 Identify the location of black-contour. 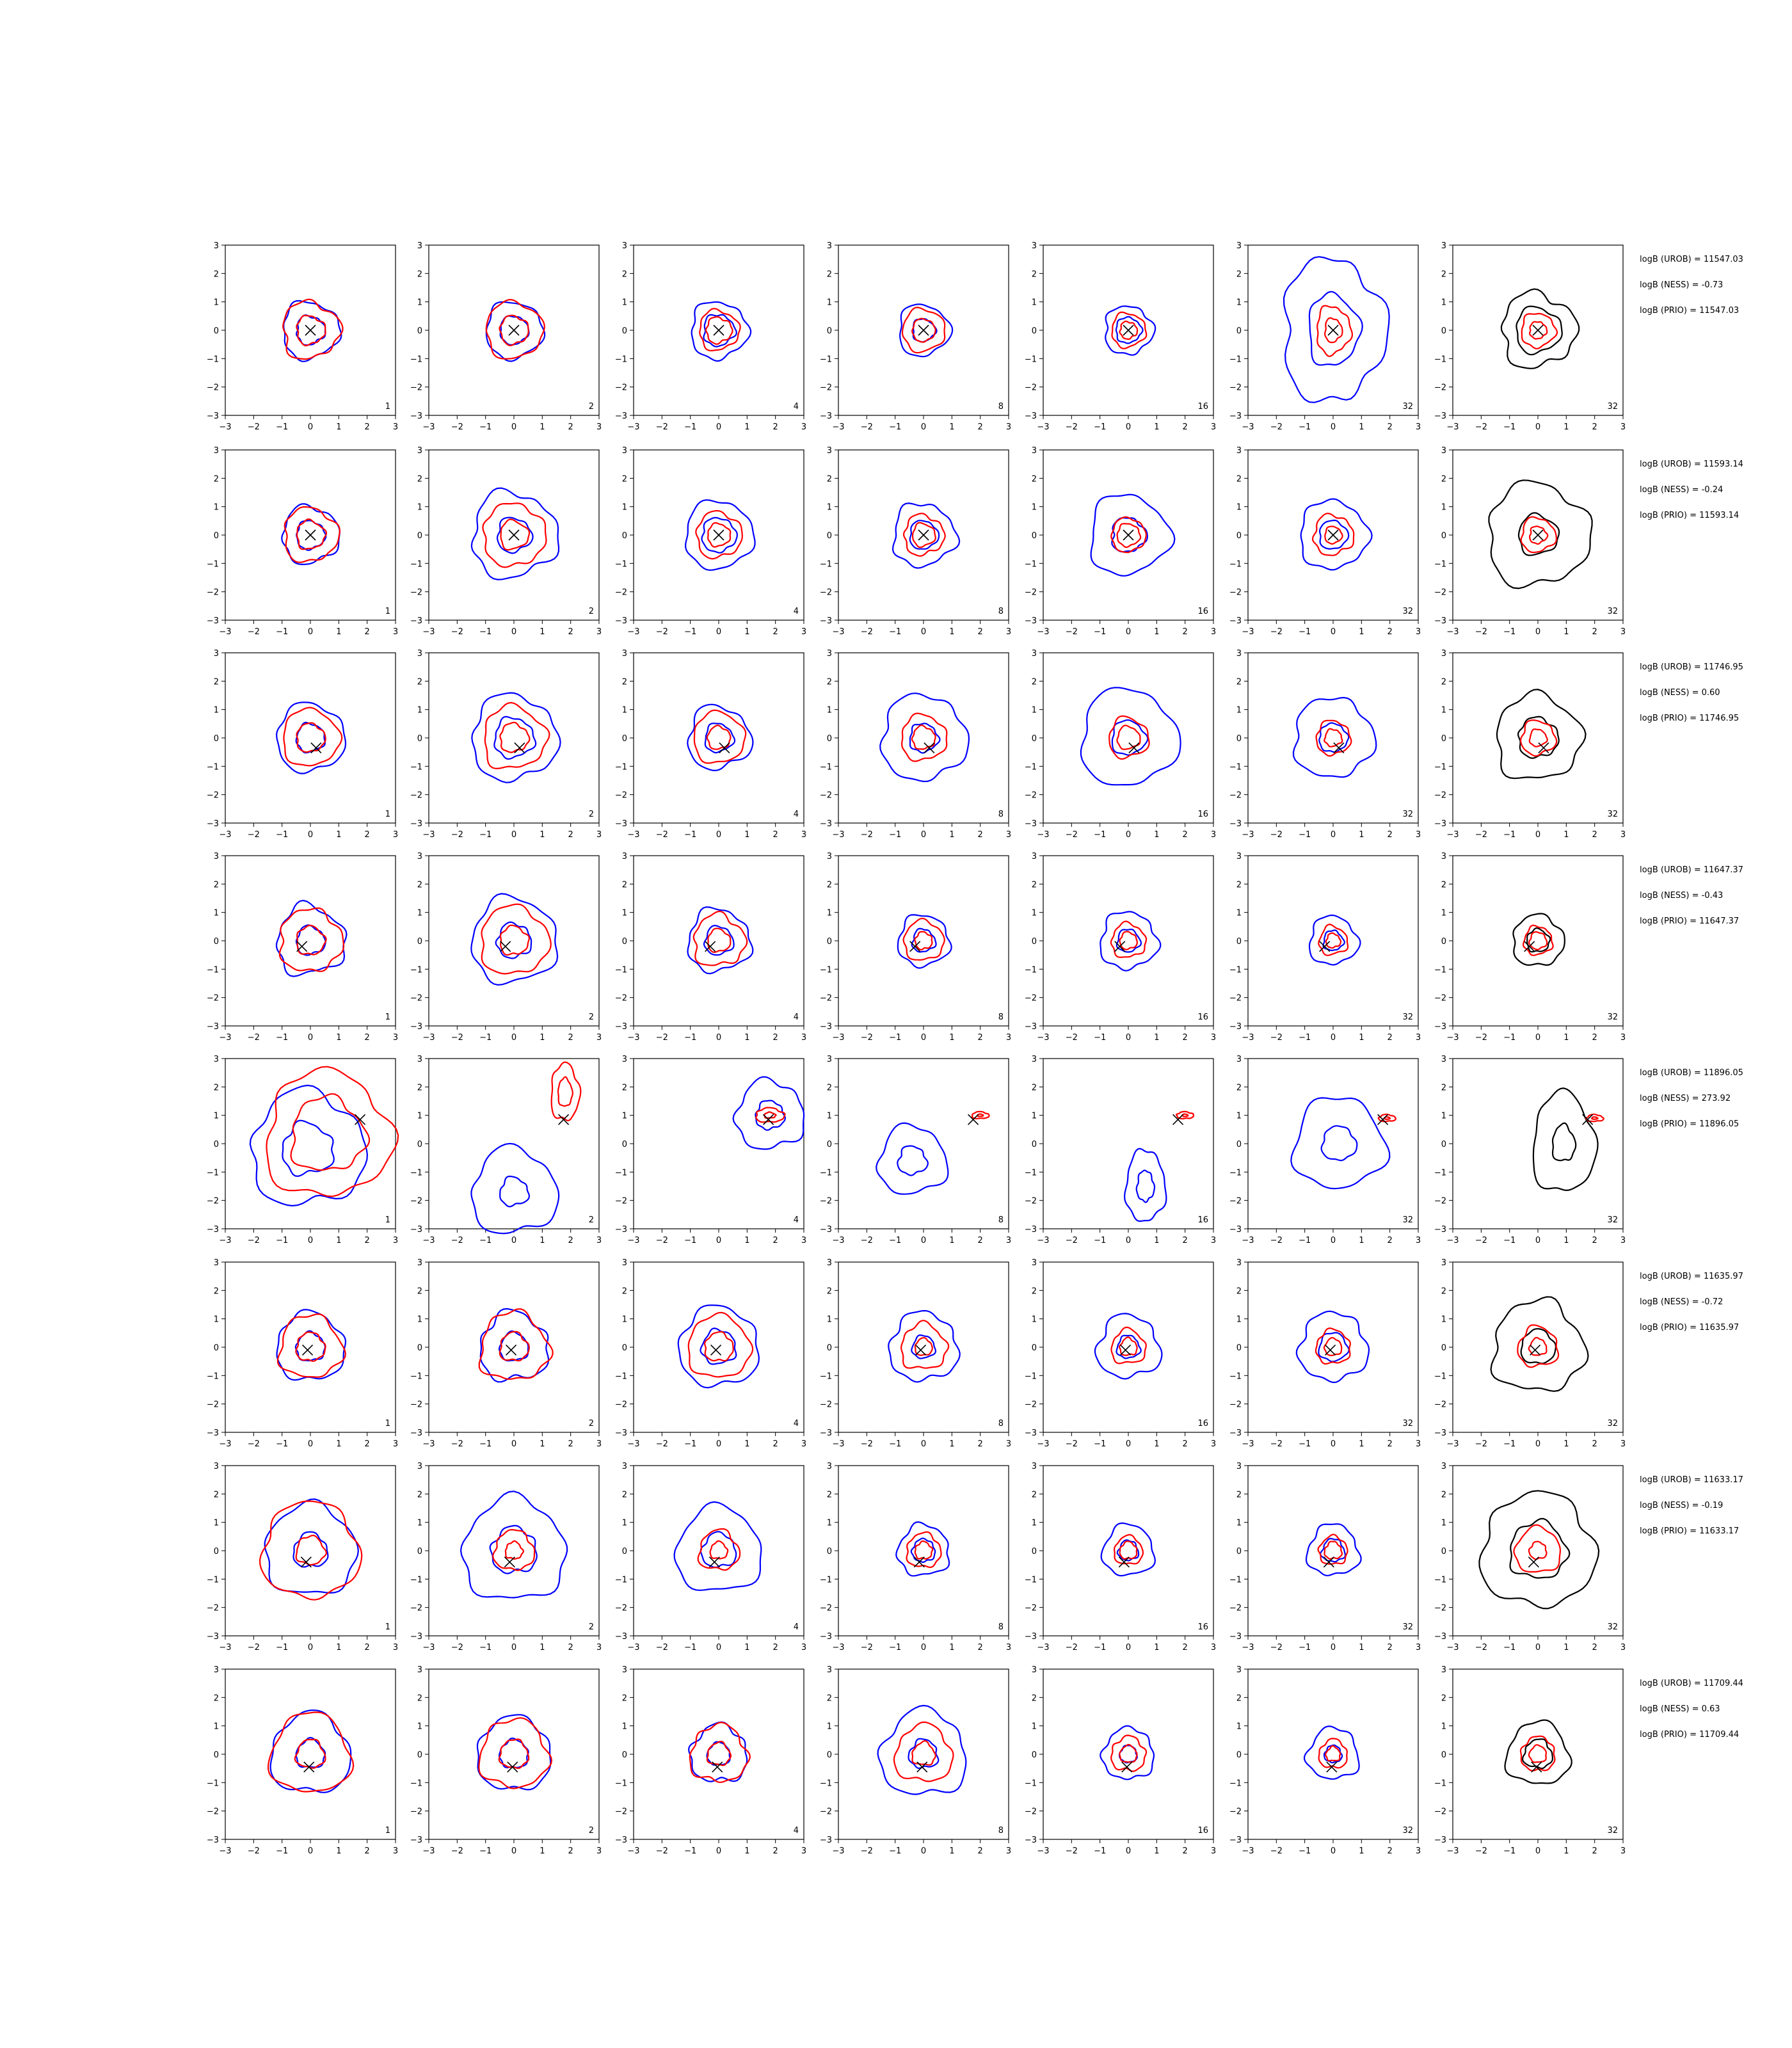
(1538, 939).